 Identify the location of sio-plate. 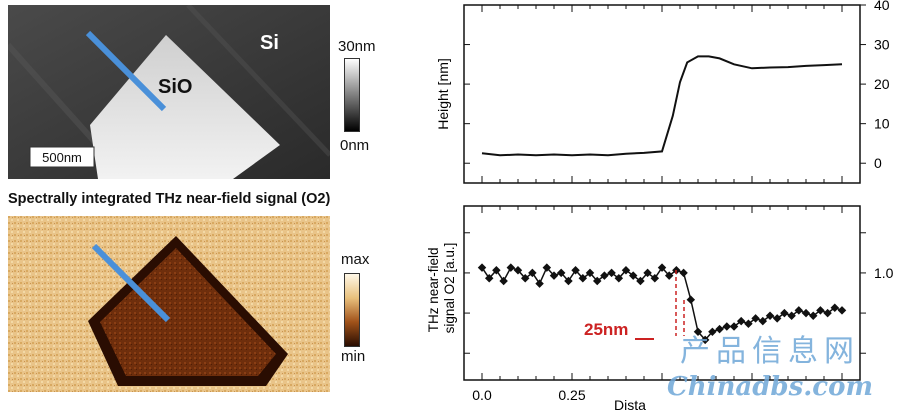
(185, 107).